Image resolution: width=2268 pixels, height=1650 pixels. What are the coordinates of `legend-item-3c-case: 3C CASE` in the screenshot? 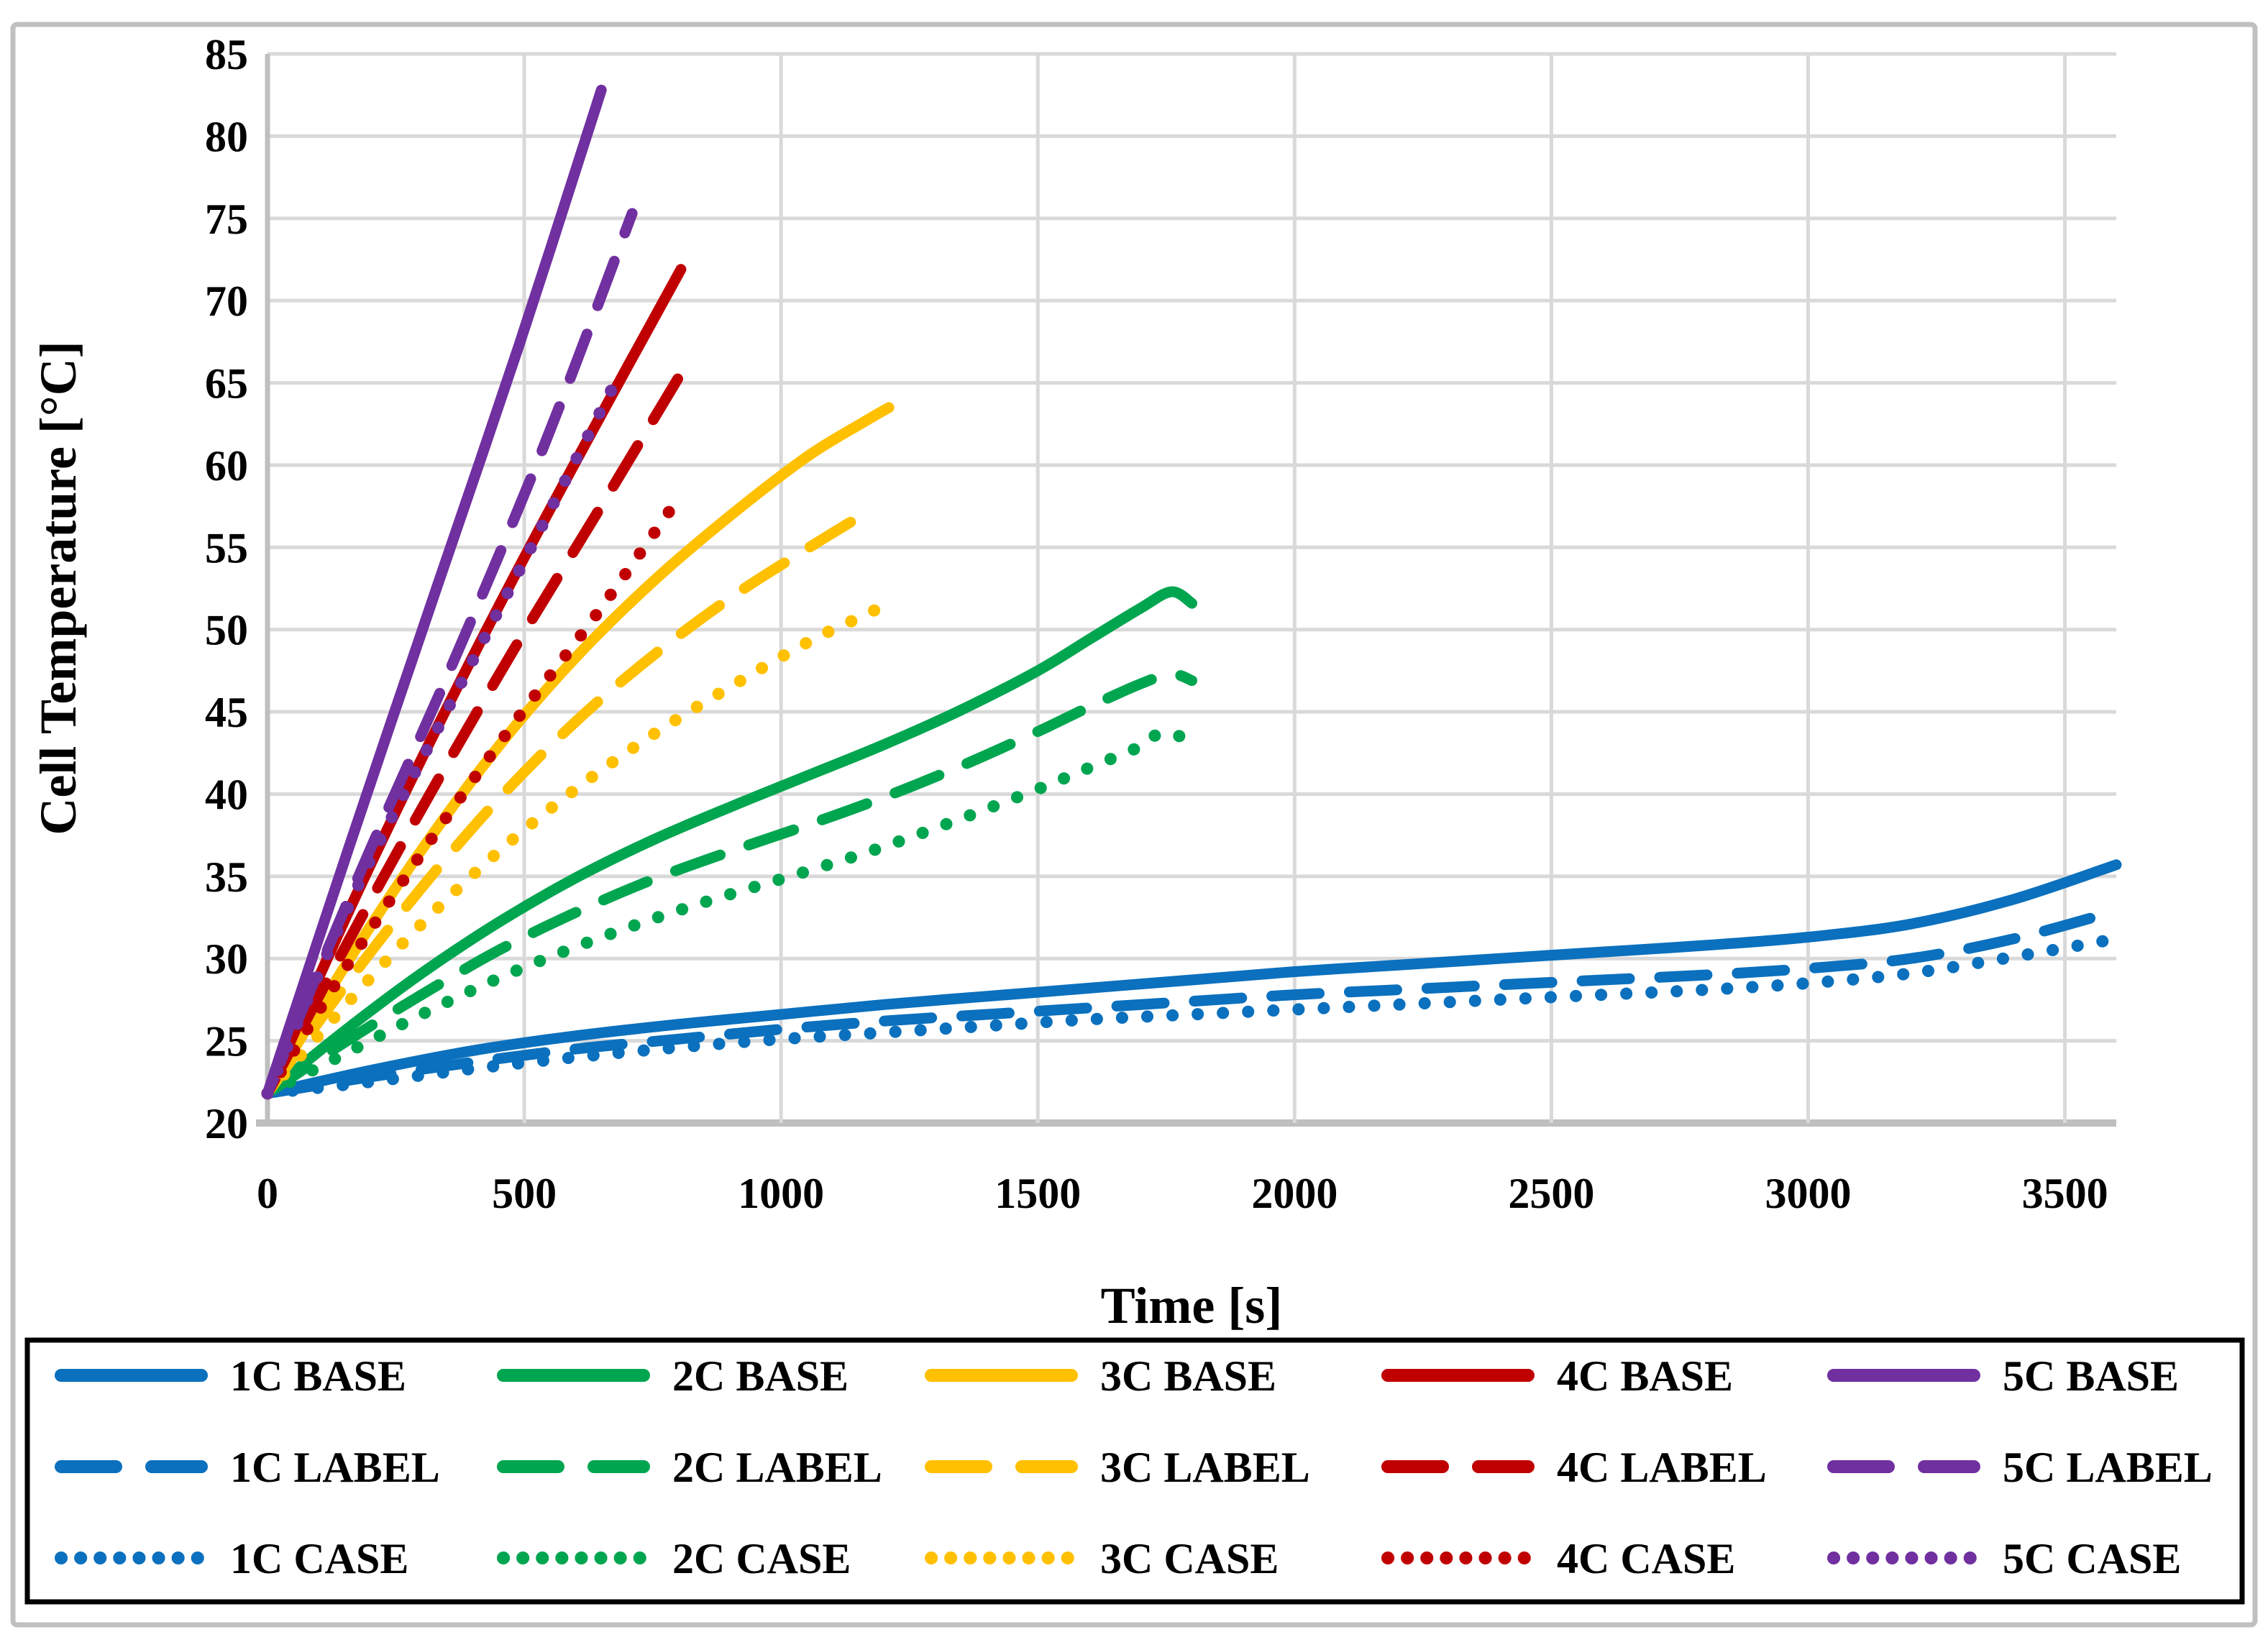 It's located at (1102, 1558).